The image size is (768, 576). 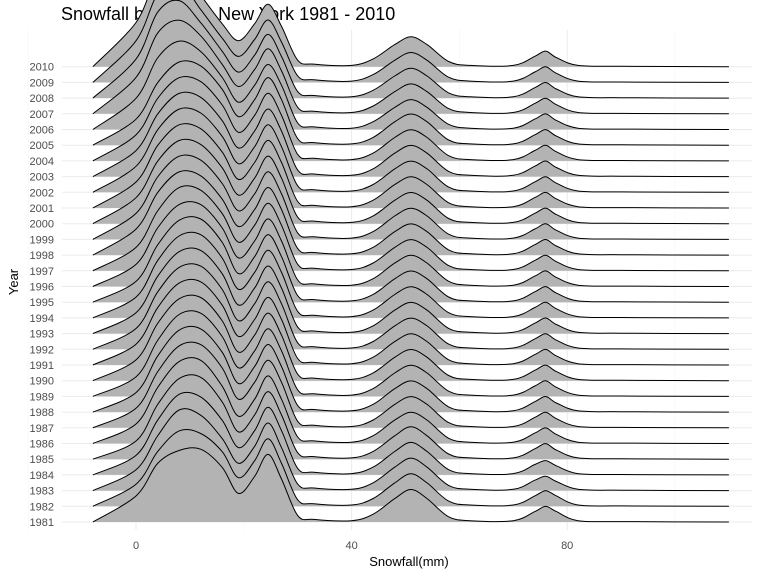 I want to click on y-tick-label: 1998, so click(x=42, y=256).